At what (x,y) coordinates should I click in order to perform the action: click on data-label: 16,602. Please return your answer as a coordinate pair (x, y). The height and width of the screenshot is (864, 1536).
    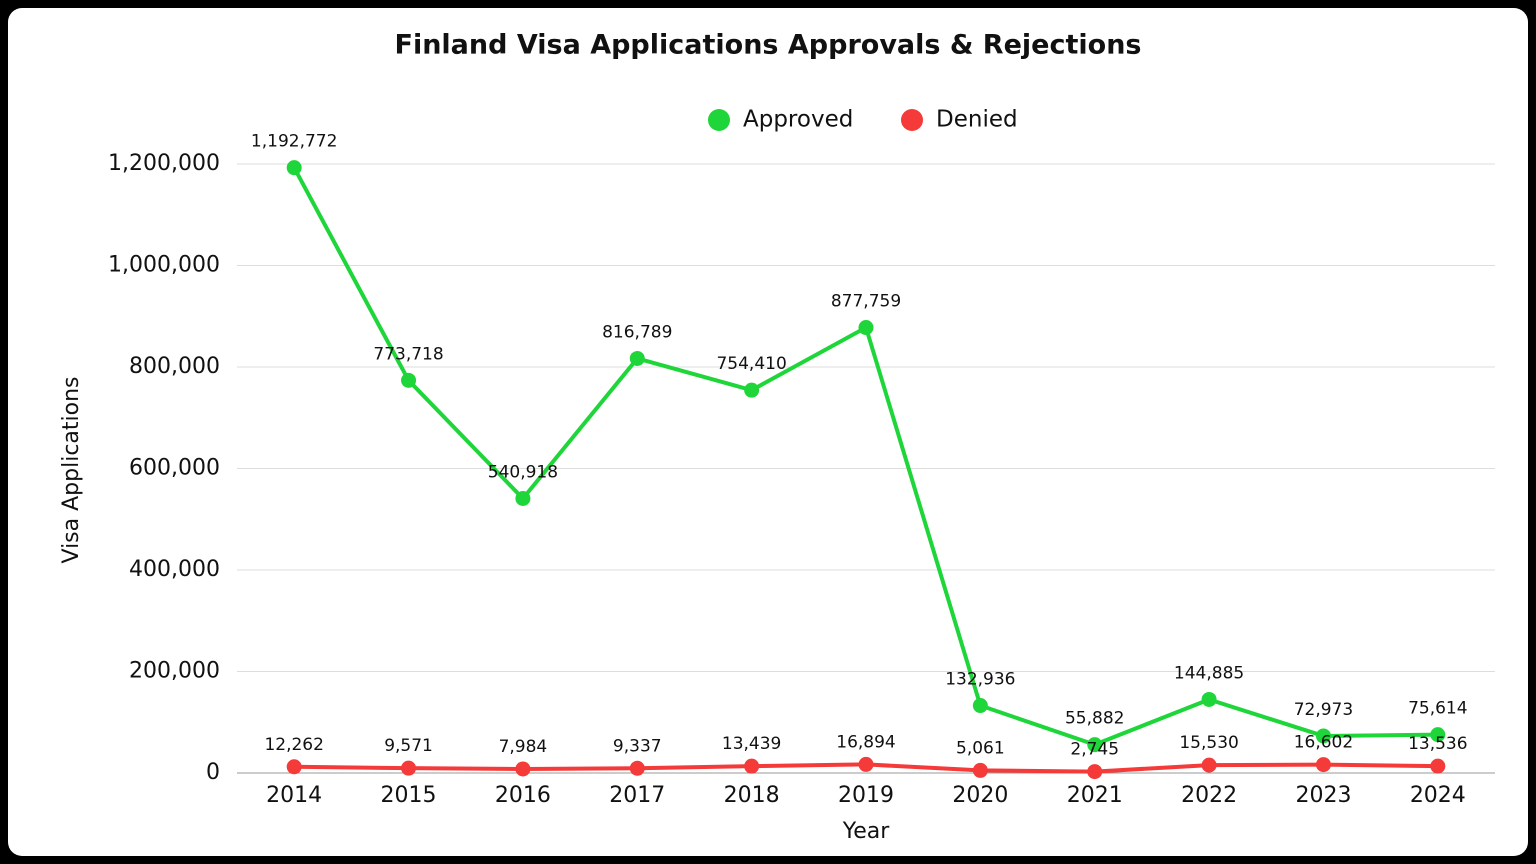
    Looking at the image, I should click on (1323, 743).